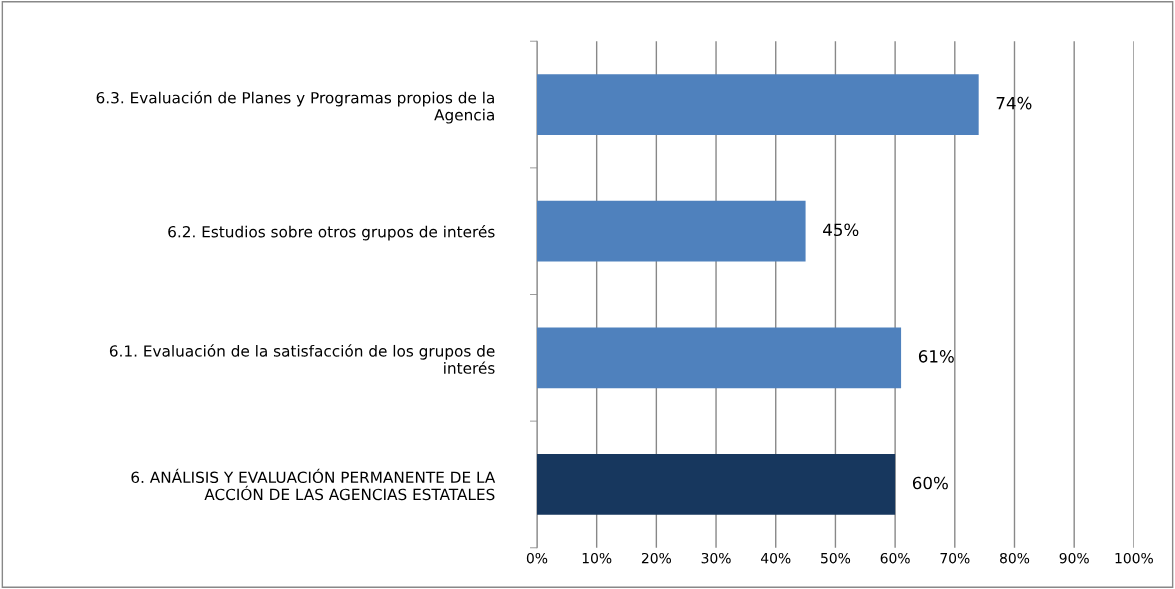 The image size is (1175, 589). I want to click on x-tick-label: 70%, so click(955, 558).